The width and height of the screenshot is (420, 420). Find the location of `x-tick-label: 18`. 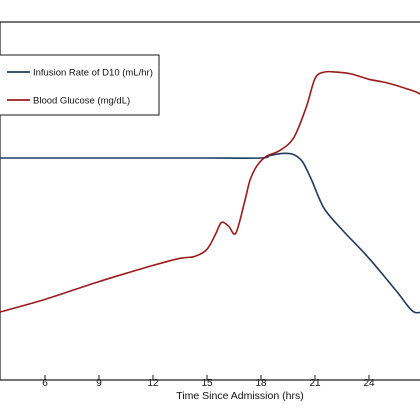

x-tick-label: 18 is located at coordinates (261, 383).